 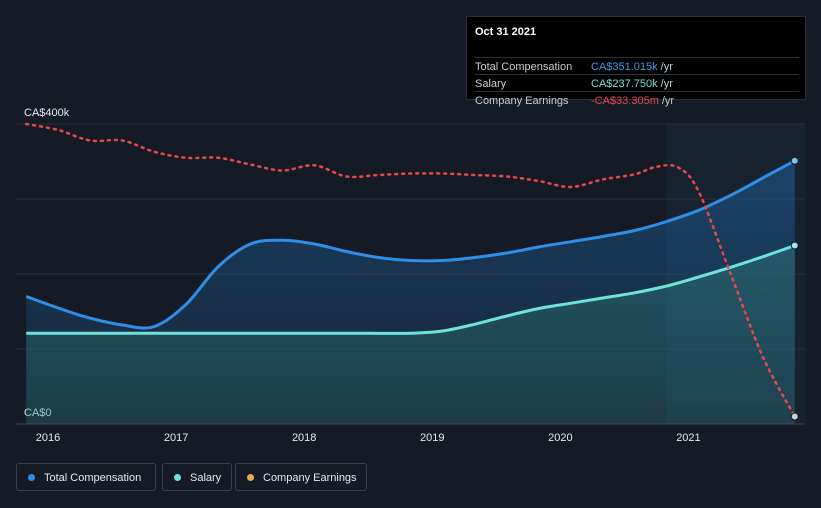 I want to click on tooltip-value: -CA$33.305m/yr, so click(x=633, y=101).